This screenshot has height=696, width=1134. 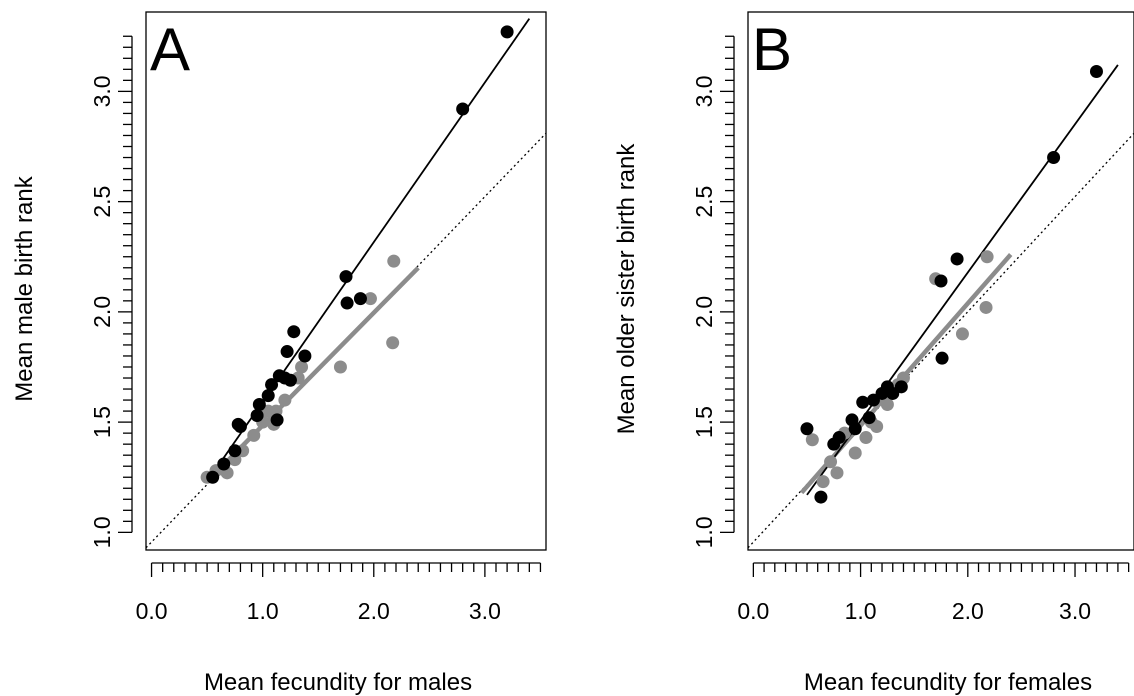 What do you see at coordinates (948, 682) in the screenshot?
I see `x-axis-title: Mean fecundity for females` at bounding box center [948, 682].